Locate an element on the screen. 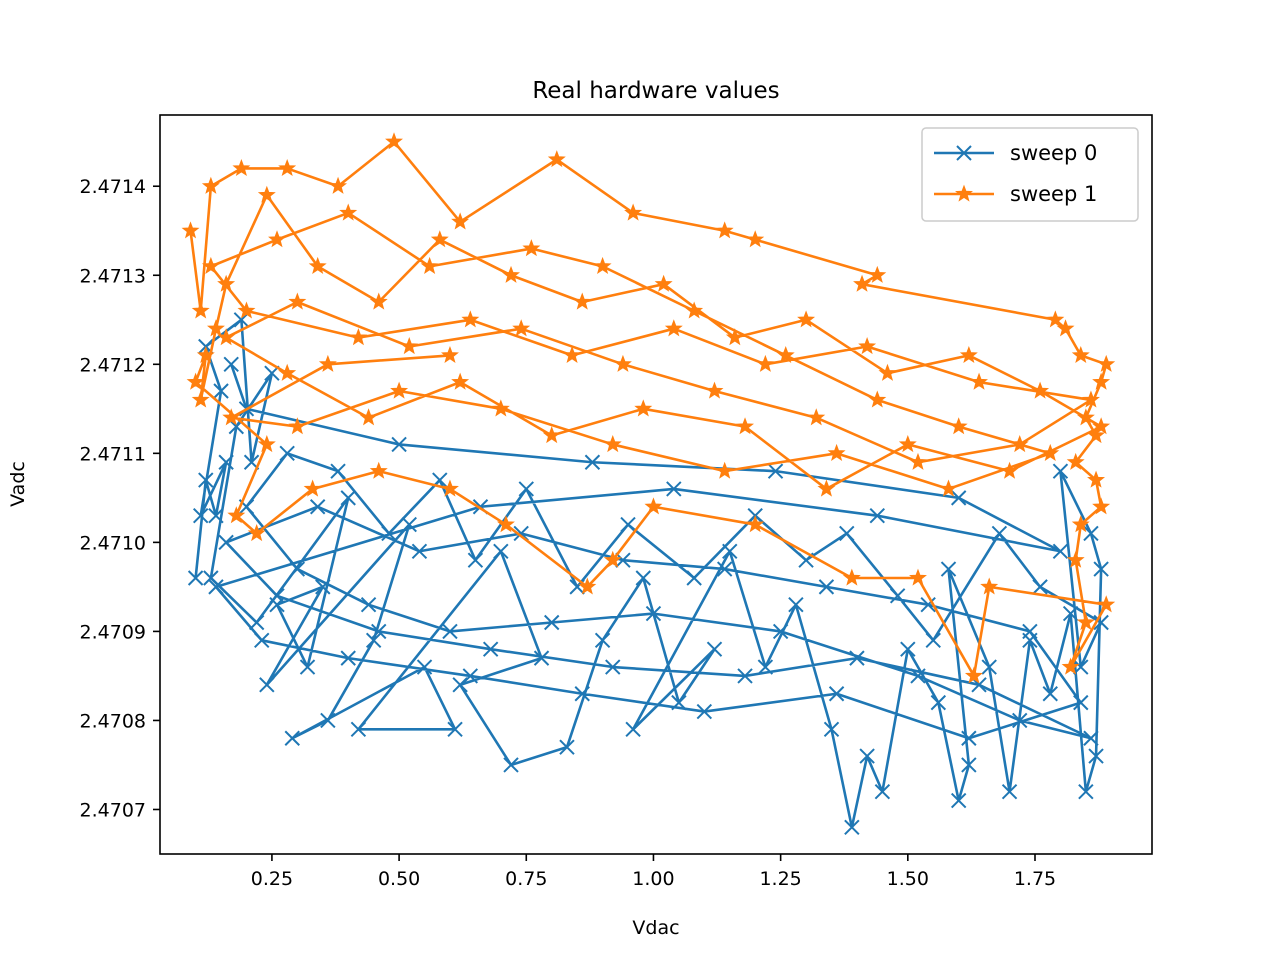 The width and height of the screenshot is (1280, 964). x-tick-label: 0.25 is located at coordinates (272, 879).